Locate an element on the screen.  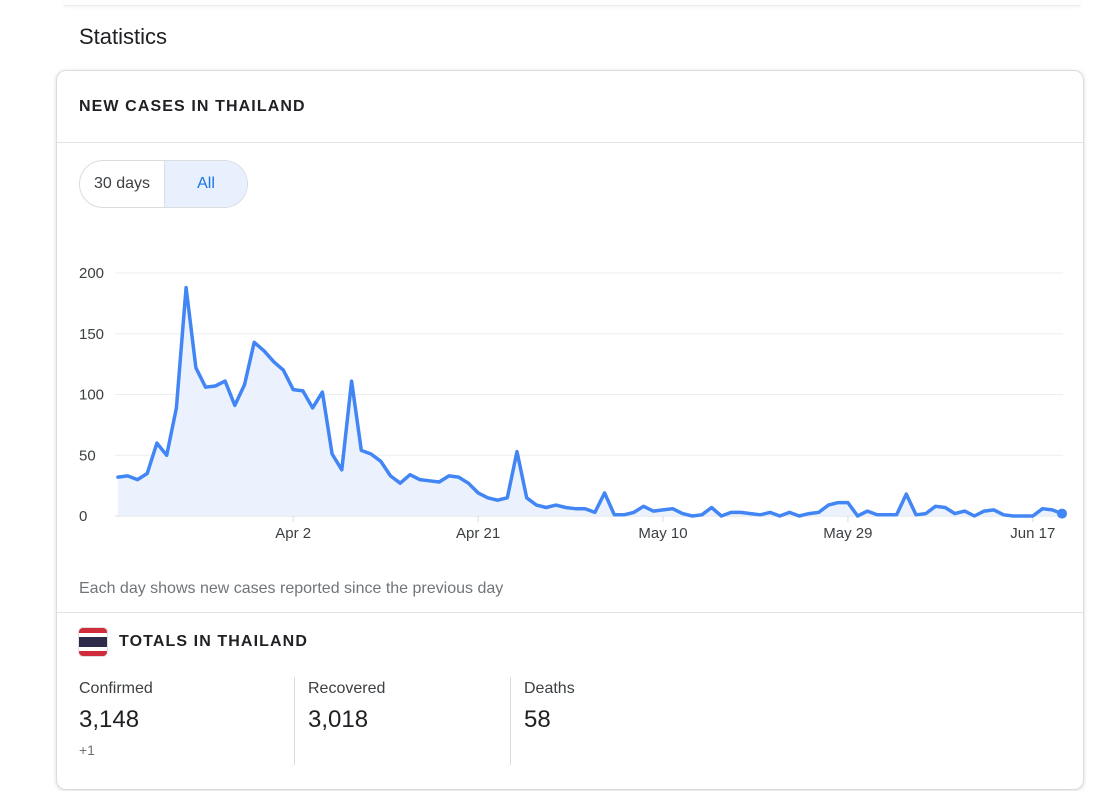
stat-confirmed: Confirmed 3,148 +1 is located at coordinates (116, 722).